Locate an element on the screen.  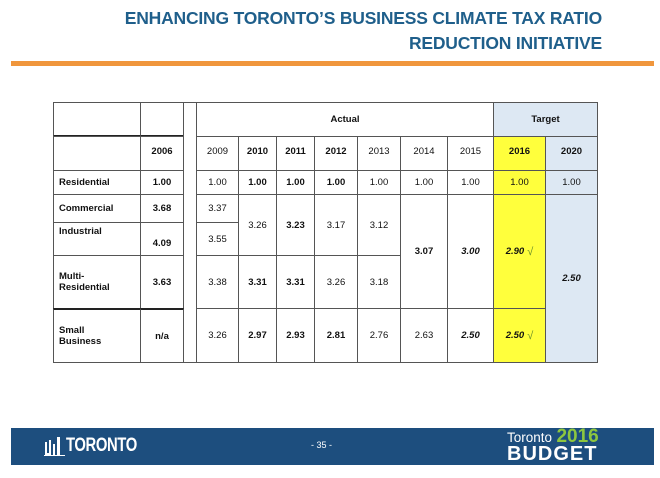
multi-residential-2013: 3.18 is located at coordinates (379, 282).